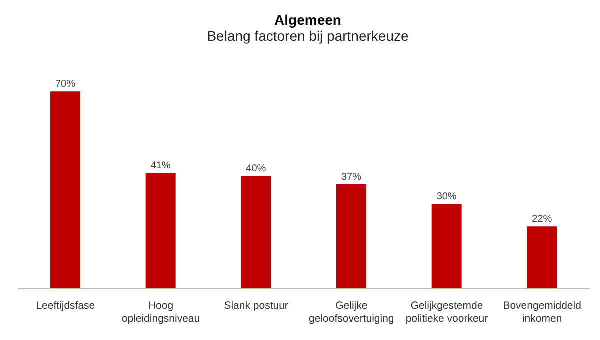  I want to click on x-tick-label: Hoog opleidingsniveau, so click(161, 312).